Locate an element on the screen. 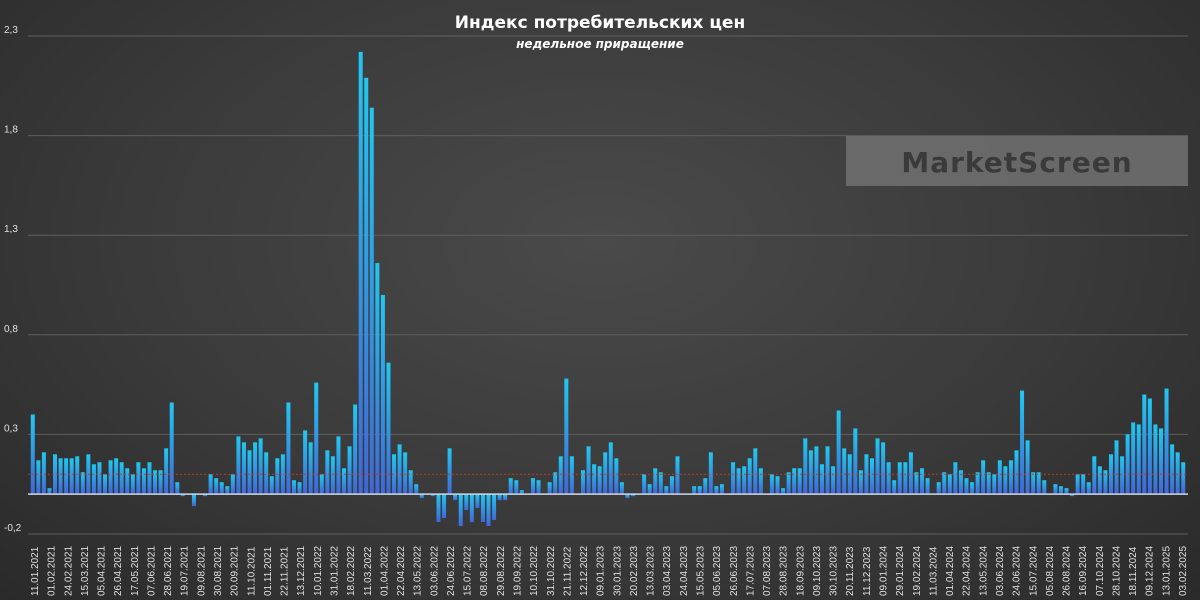 This screenshot has height=600, width=1200. x-tick-label: 10.01.2022 is located at coordinates (318, 571).